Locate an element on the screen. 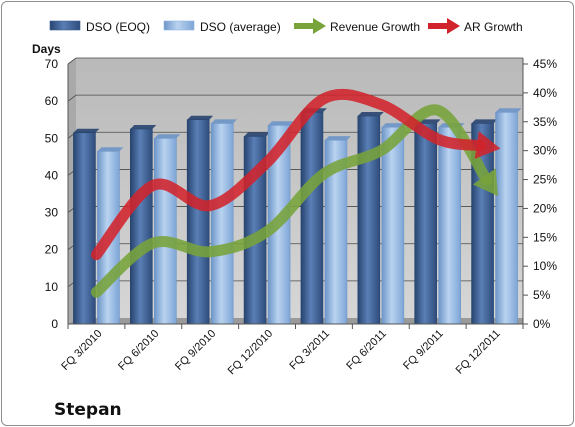 The image size is (575, 427). x-tick-label: FQ 6/2010 is located at coordinates (138, 350).